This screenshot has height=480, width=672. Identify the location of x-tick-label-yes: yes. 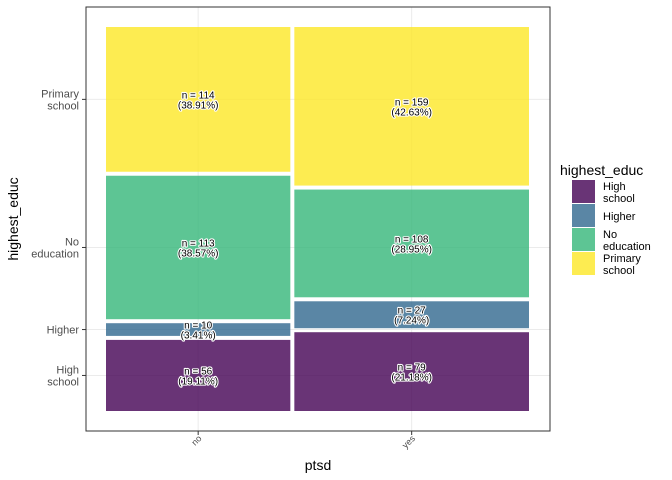
(408, 441).